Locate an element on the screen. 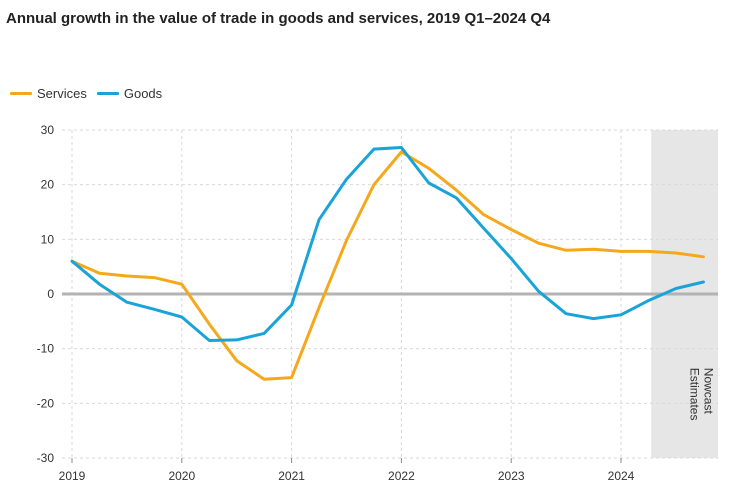  y-tick-label: 0 is located at coordinates (50, 294).